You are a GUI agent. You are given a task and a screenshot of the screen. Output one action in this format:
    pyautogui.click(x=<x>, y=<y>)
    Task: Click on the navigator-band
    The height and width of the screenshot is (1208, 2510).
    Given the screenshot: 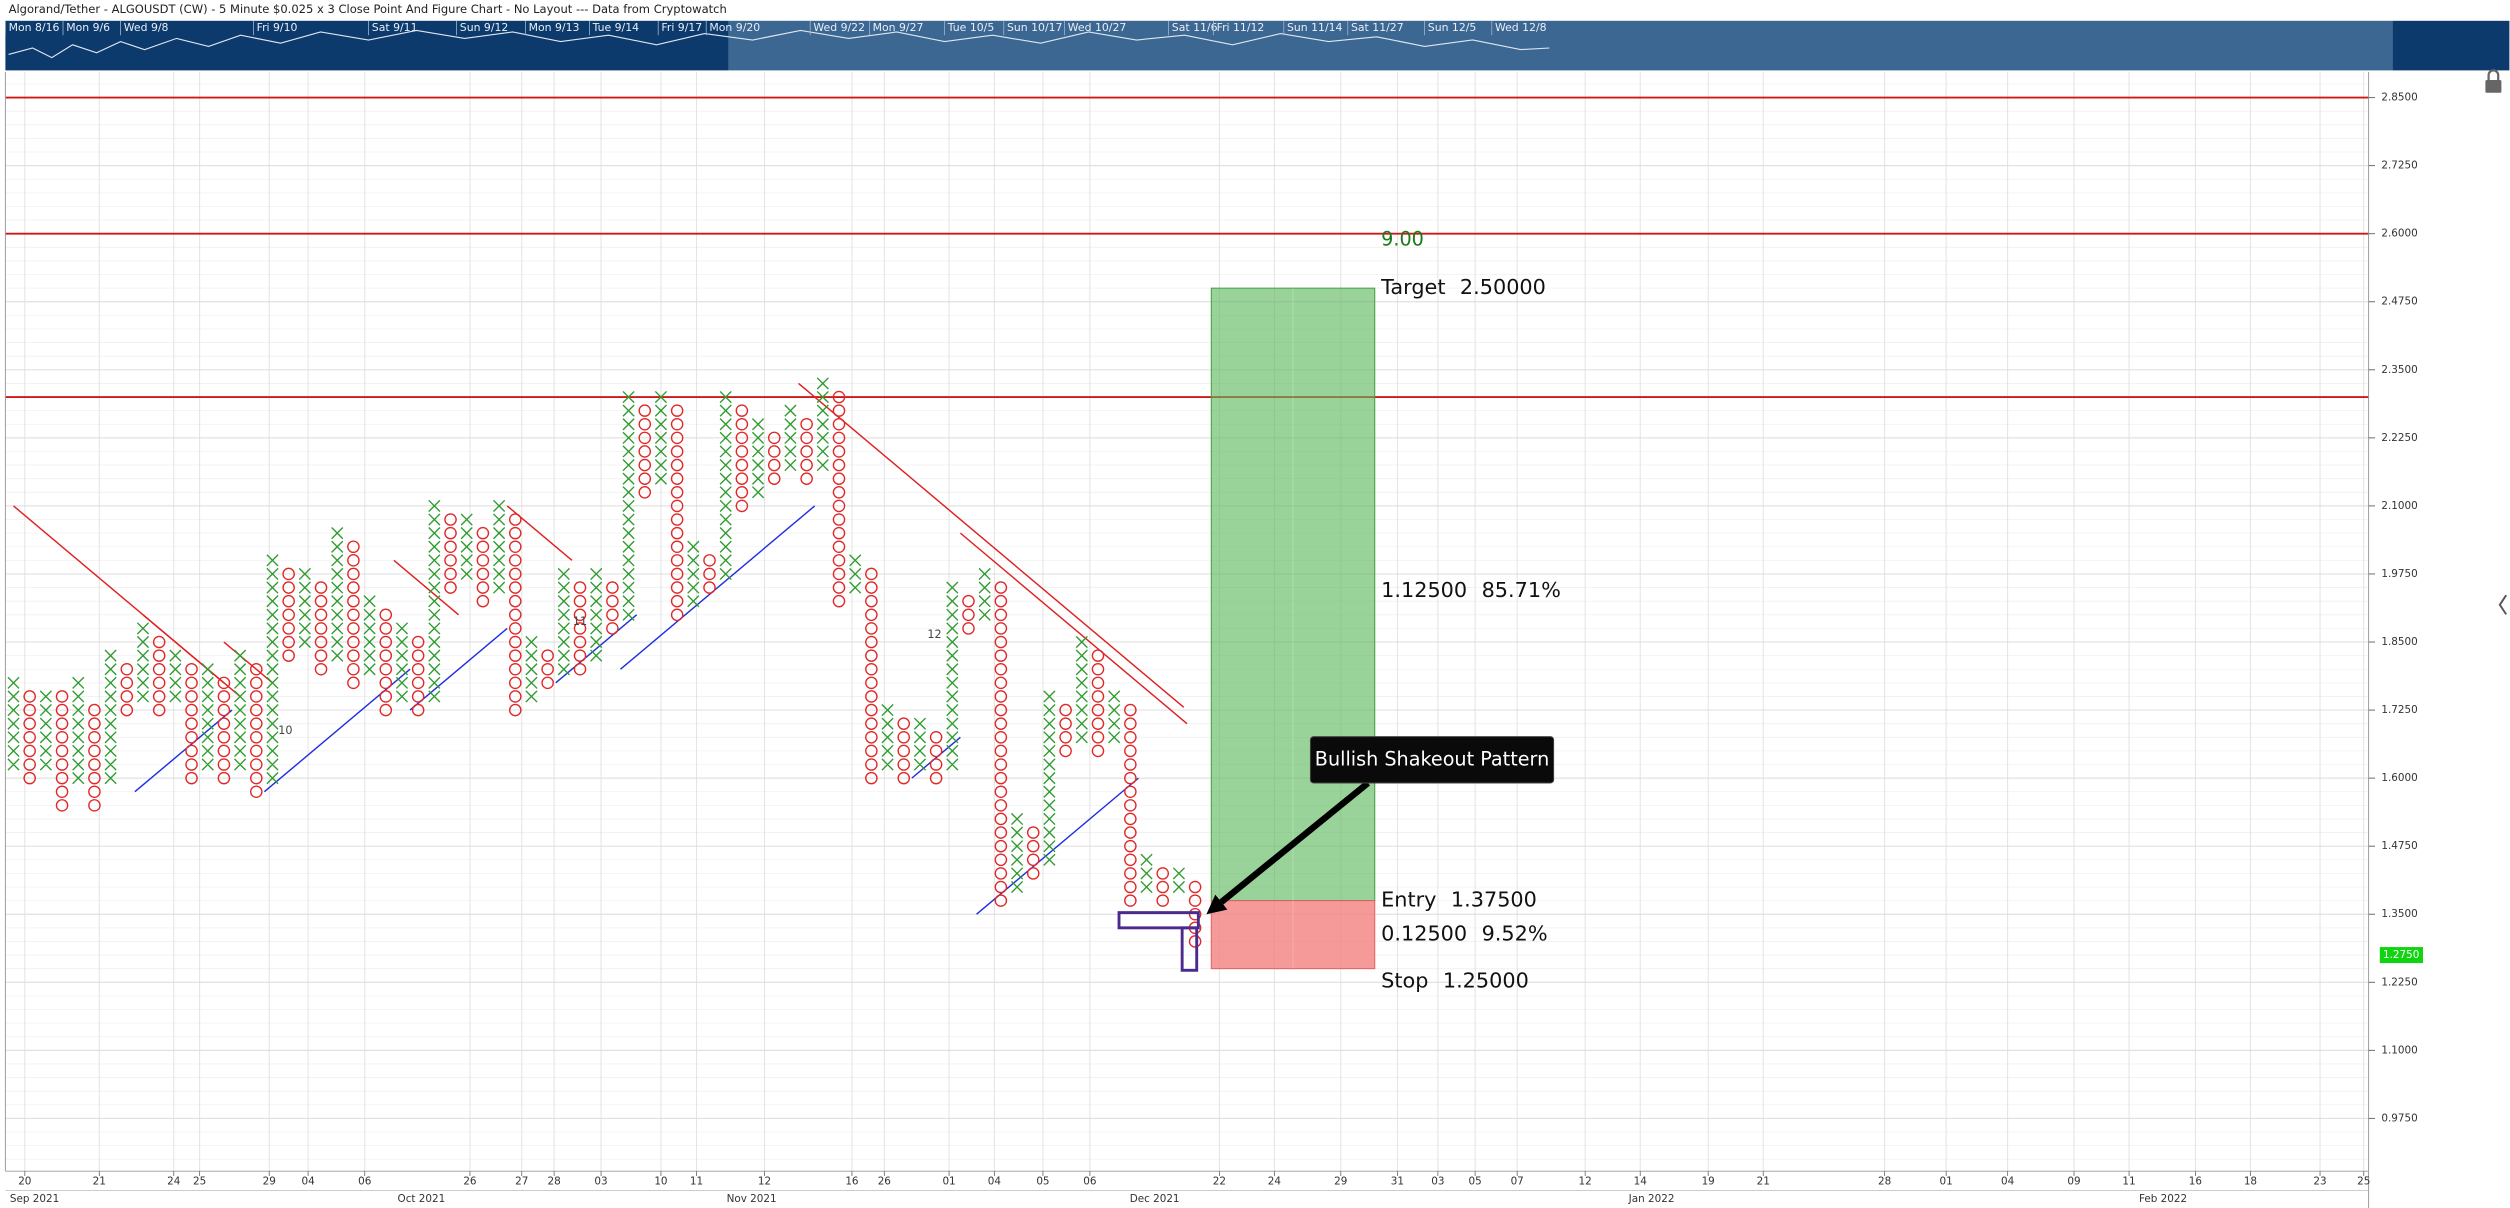 What is the action you would take?
    pyautogui.click(x=1560, y=45)
    